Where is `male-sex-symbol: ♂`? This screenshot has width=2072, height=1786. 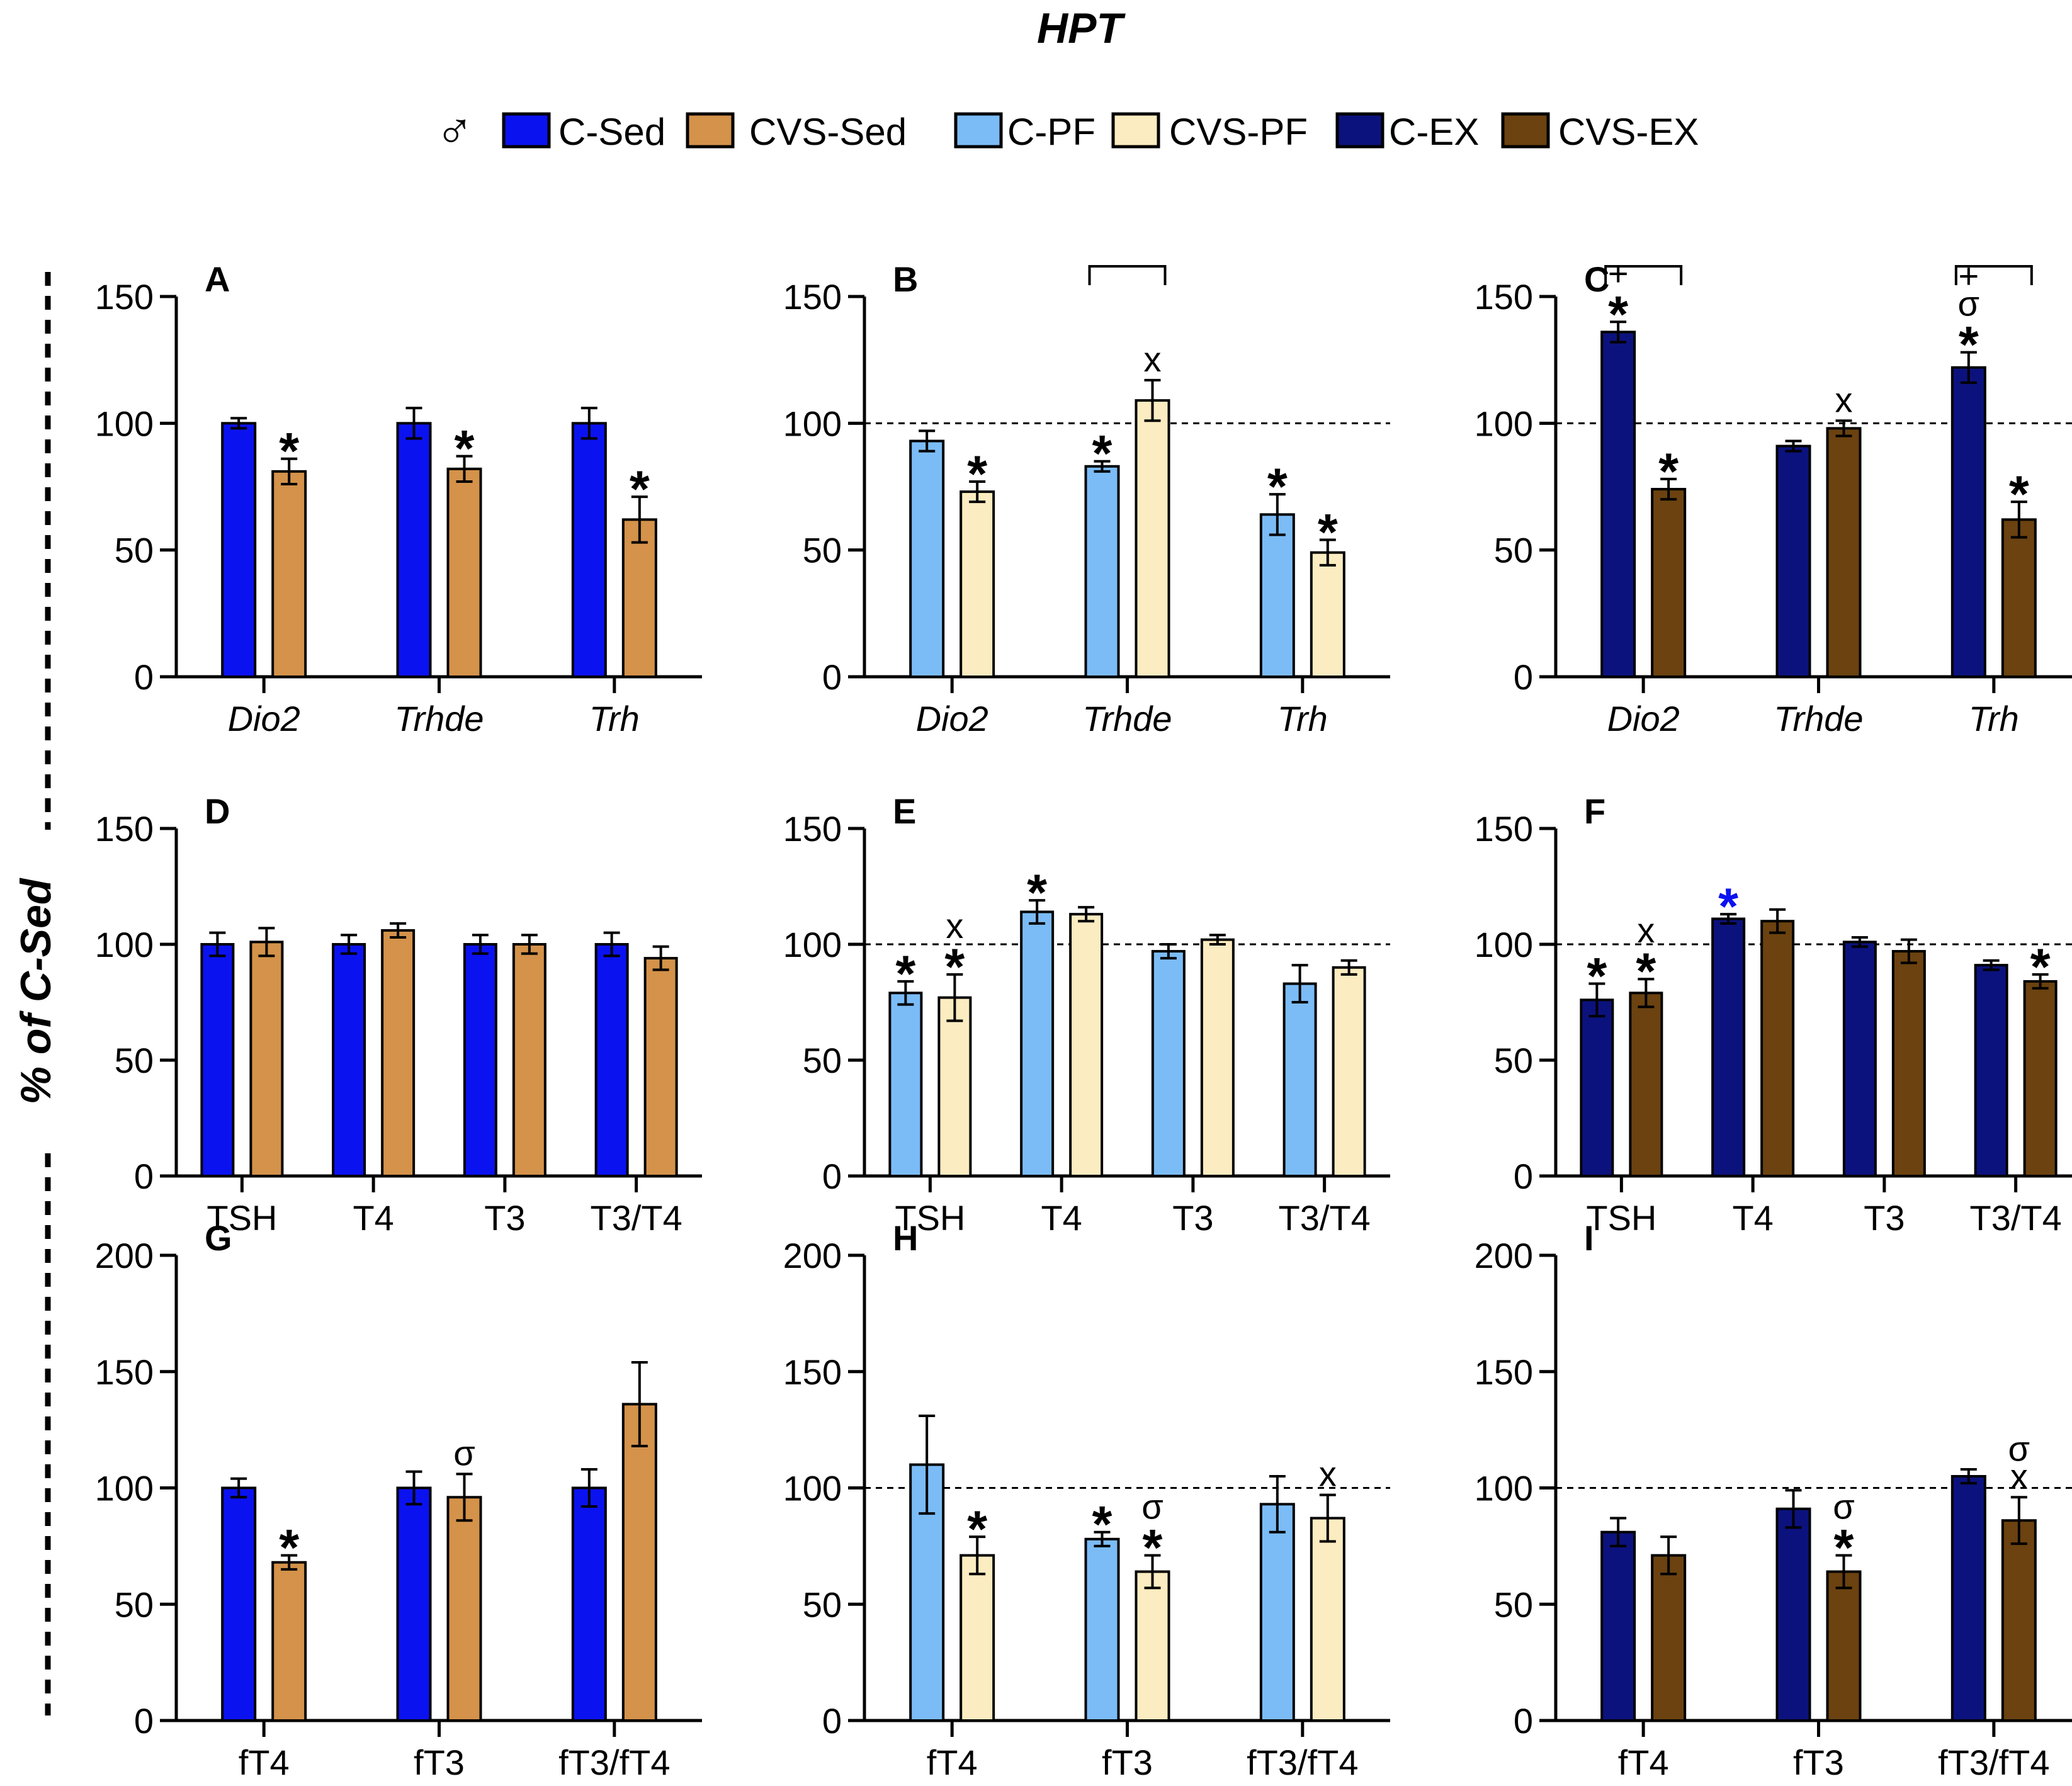
male-sex-symbol: ♂ is located at coordinates (454, 131).